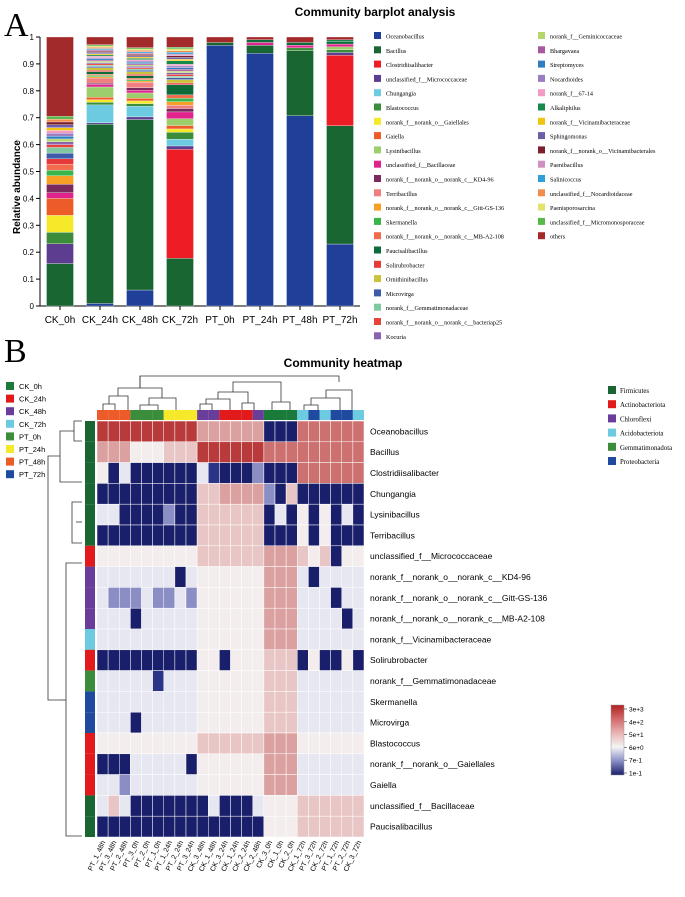 This screenshot has height=897, width=685. I want to click on heatmap-row-label: unclassified_f__Bacillaceae, so click(422, 806).